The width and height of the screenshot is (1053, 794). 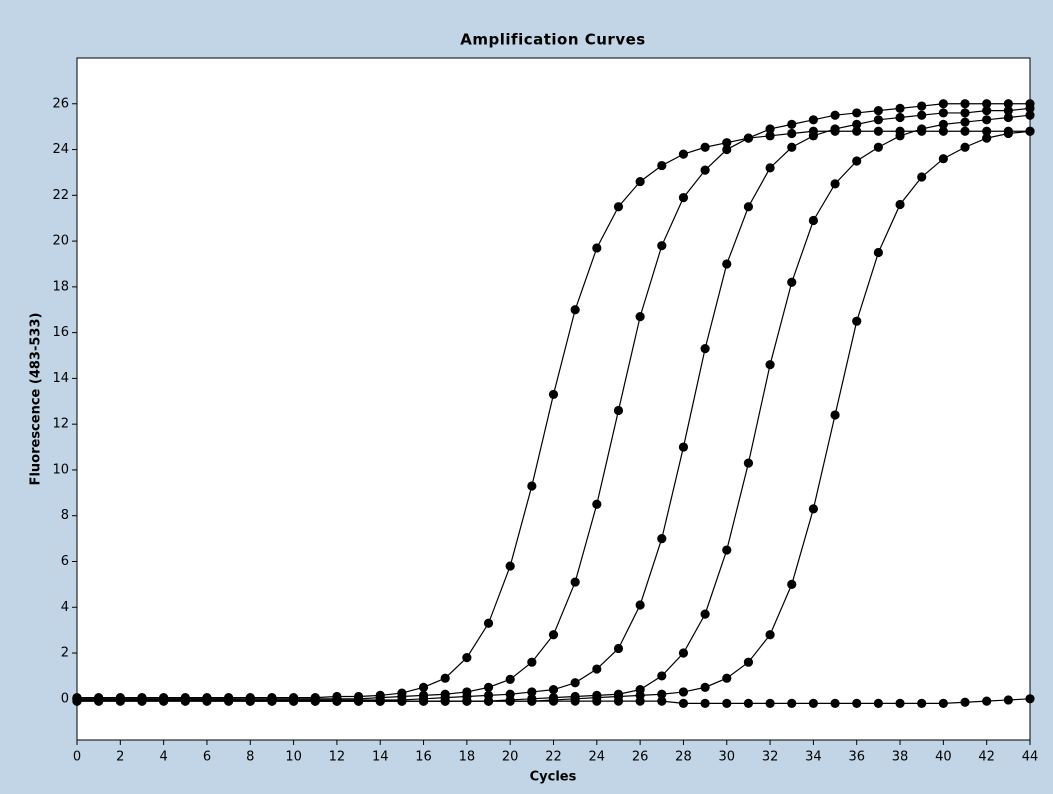 What do you see at coordinates (943, 757) in the screenshot?
I see `x-tick-label: 40` at bounding box center [943, 757].